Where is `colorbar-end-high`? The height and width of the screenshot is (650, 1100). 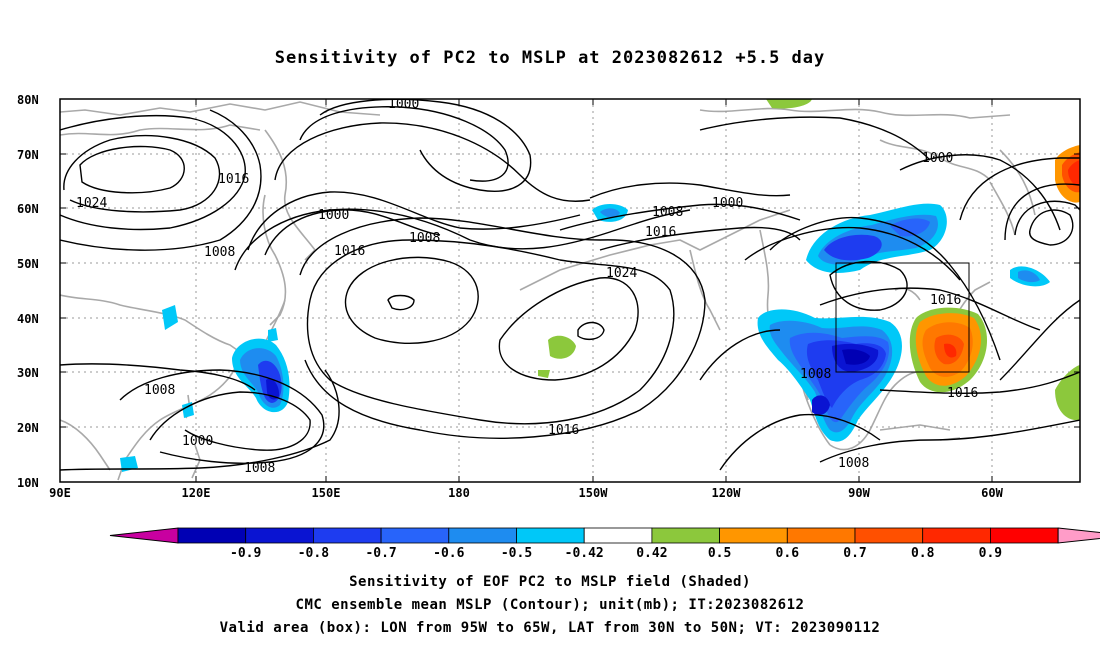 colorbar-end-high is located at coordinates (1078, 535).